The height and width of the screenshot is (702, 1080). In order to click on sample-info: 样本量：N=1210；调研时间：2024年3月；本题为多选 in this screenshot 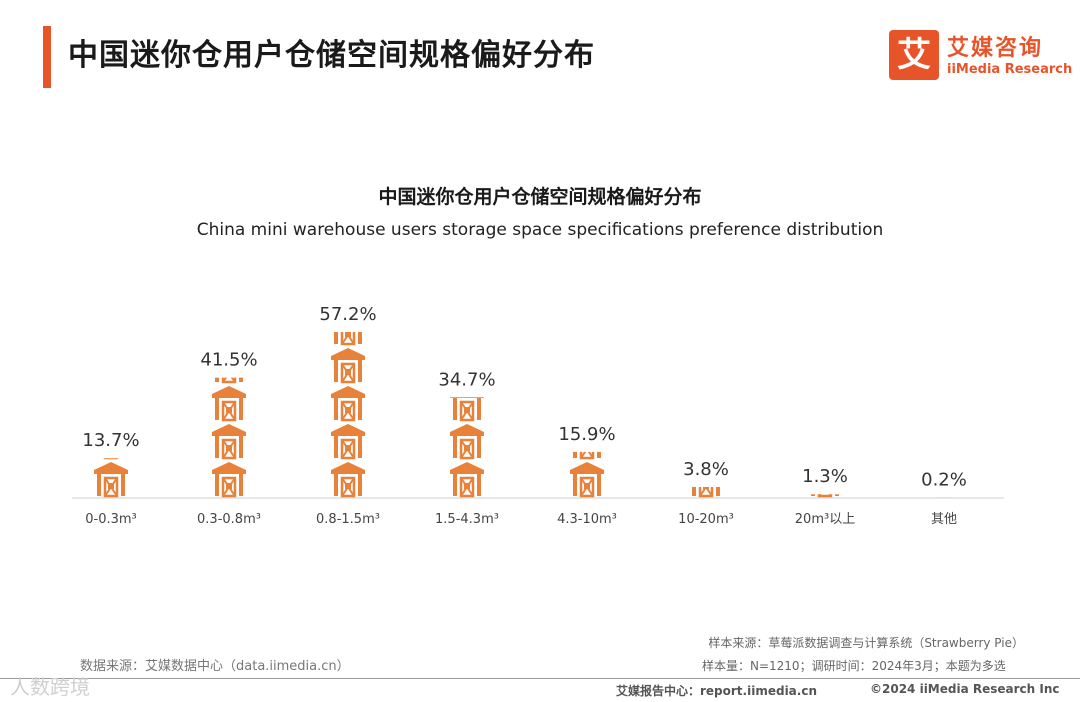, I will do `click(854, 666)`.